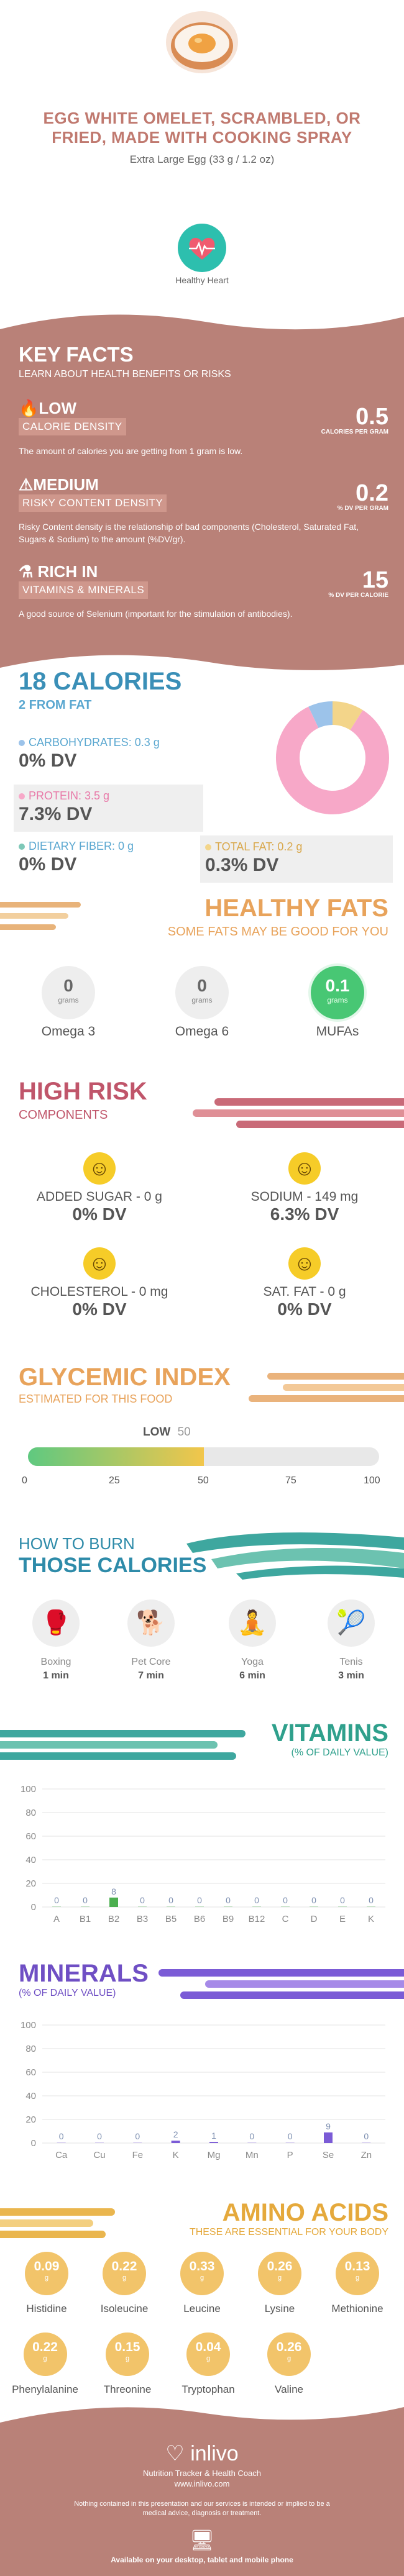 Image resolution: width=404 pixels, height=2576 pixels. What do you see at coordinates (26, 484) in the screenshot?
I see `warning-icon: ⚠` at bounding box center [26, 484].